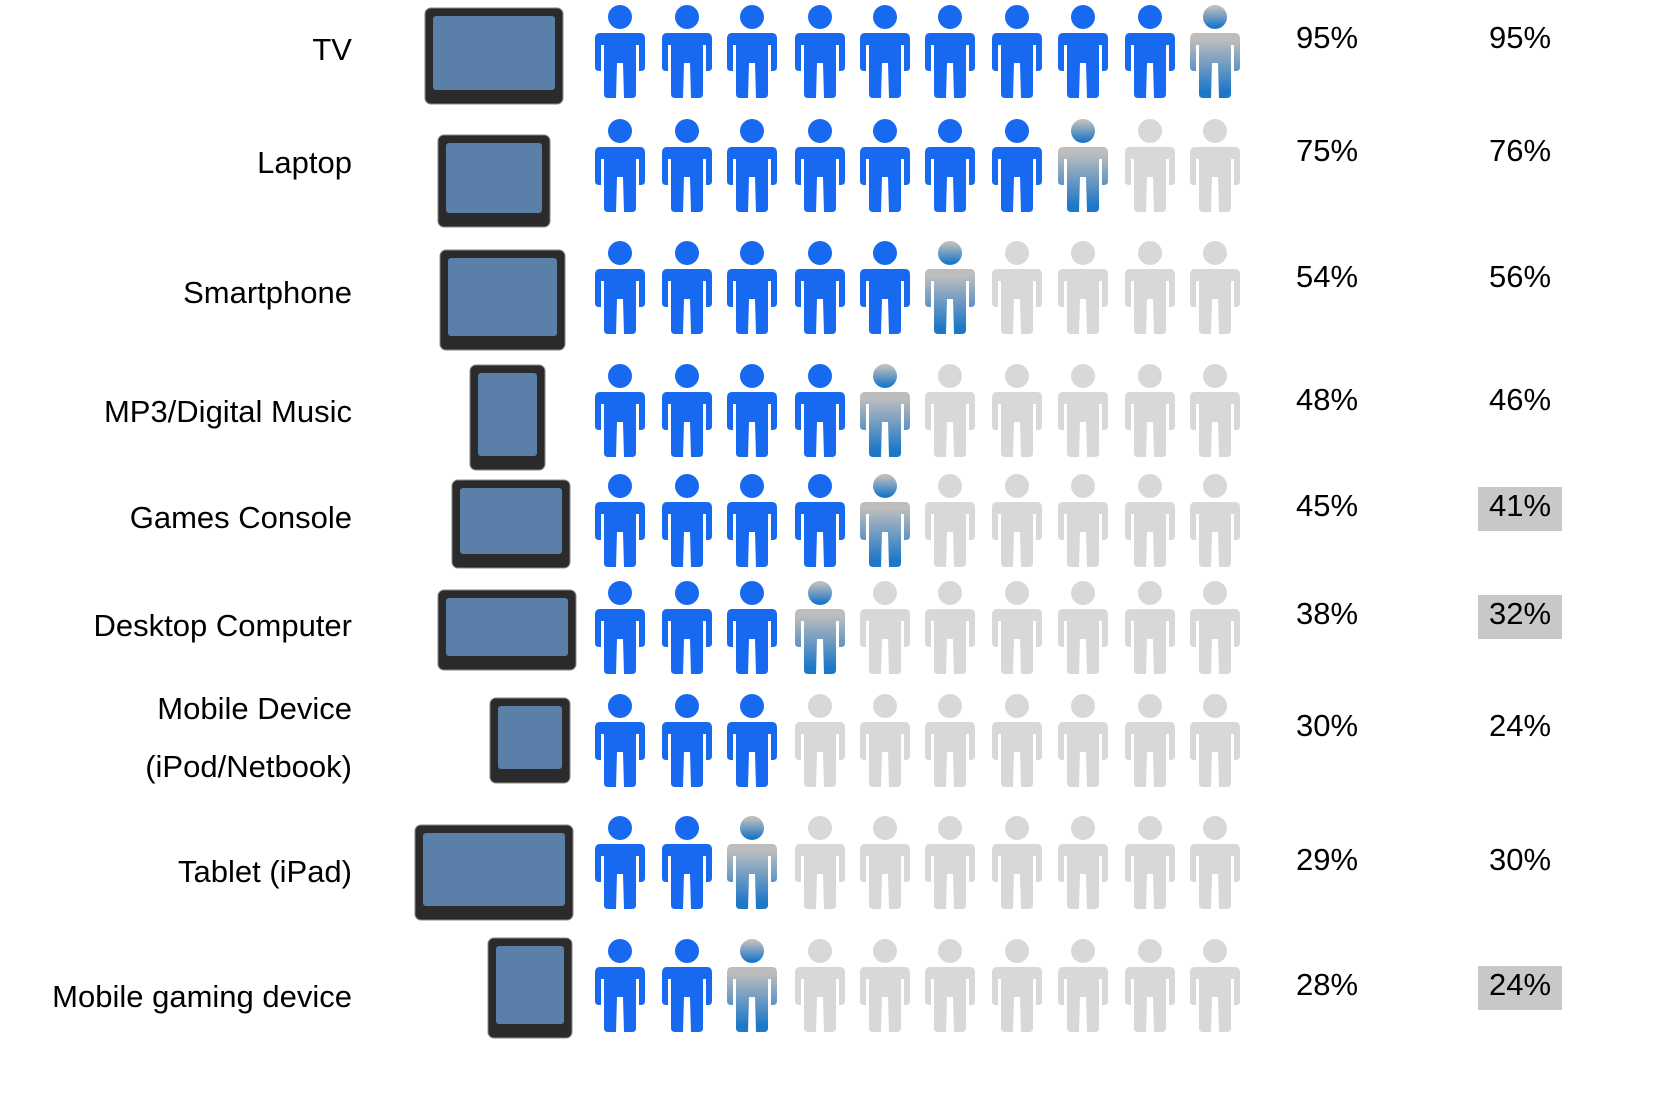  Describe the element at coordinates (222, 625) in the screenshot. I see `category-label: Desktop Computer` at that location.